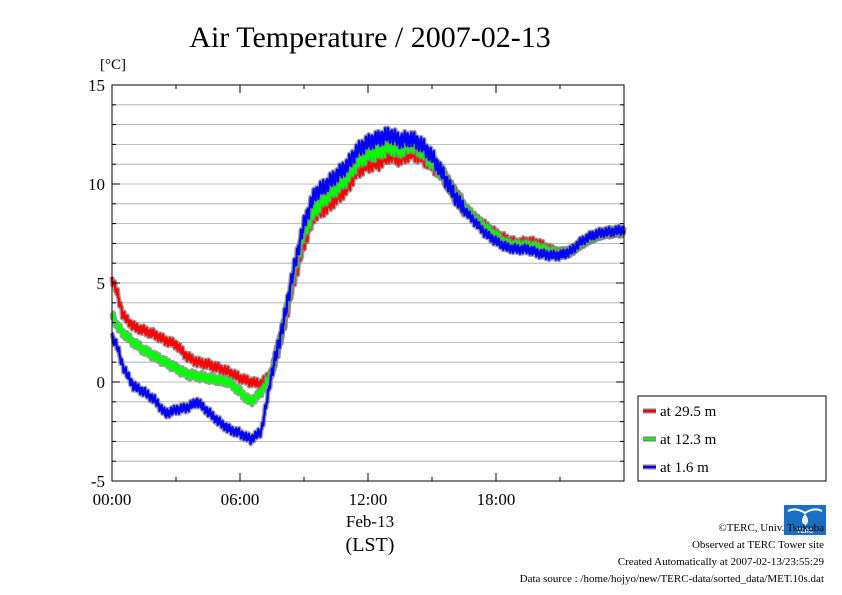 The image size is (842, 595). I want to click on x-tick-label: 12:00, so click(368, 499).